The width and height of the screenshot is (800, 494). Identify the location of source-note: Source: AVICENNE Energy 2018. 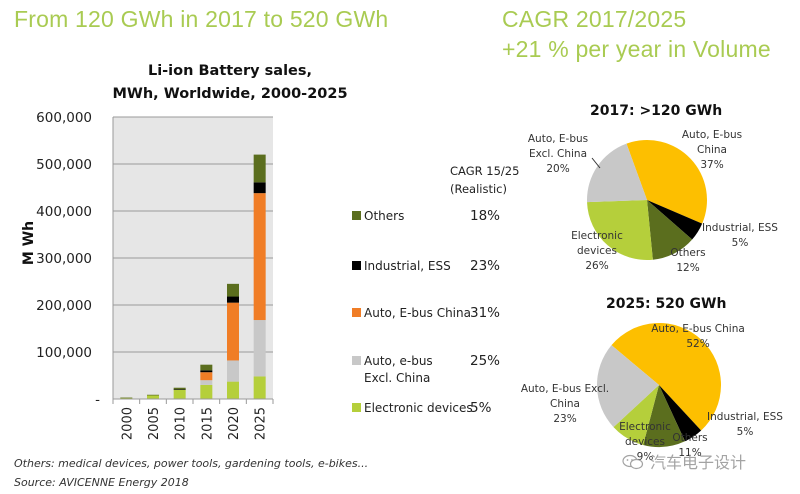
(101, 482).